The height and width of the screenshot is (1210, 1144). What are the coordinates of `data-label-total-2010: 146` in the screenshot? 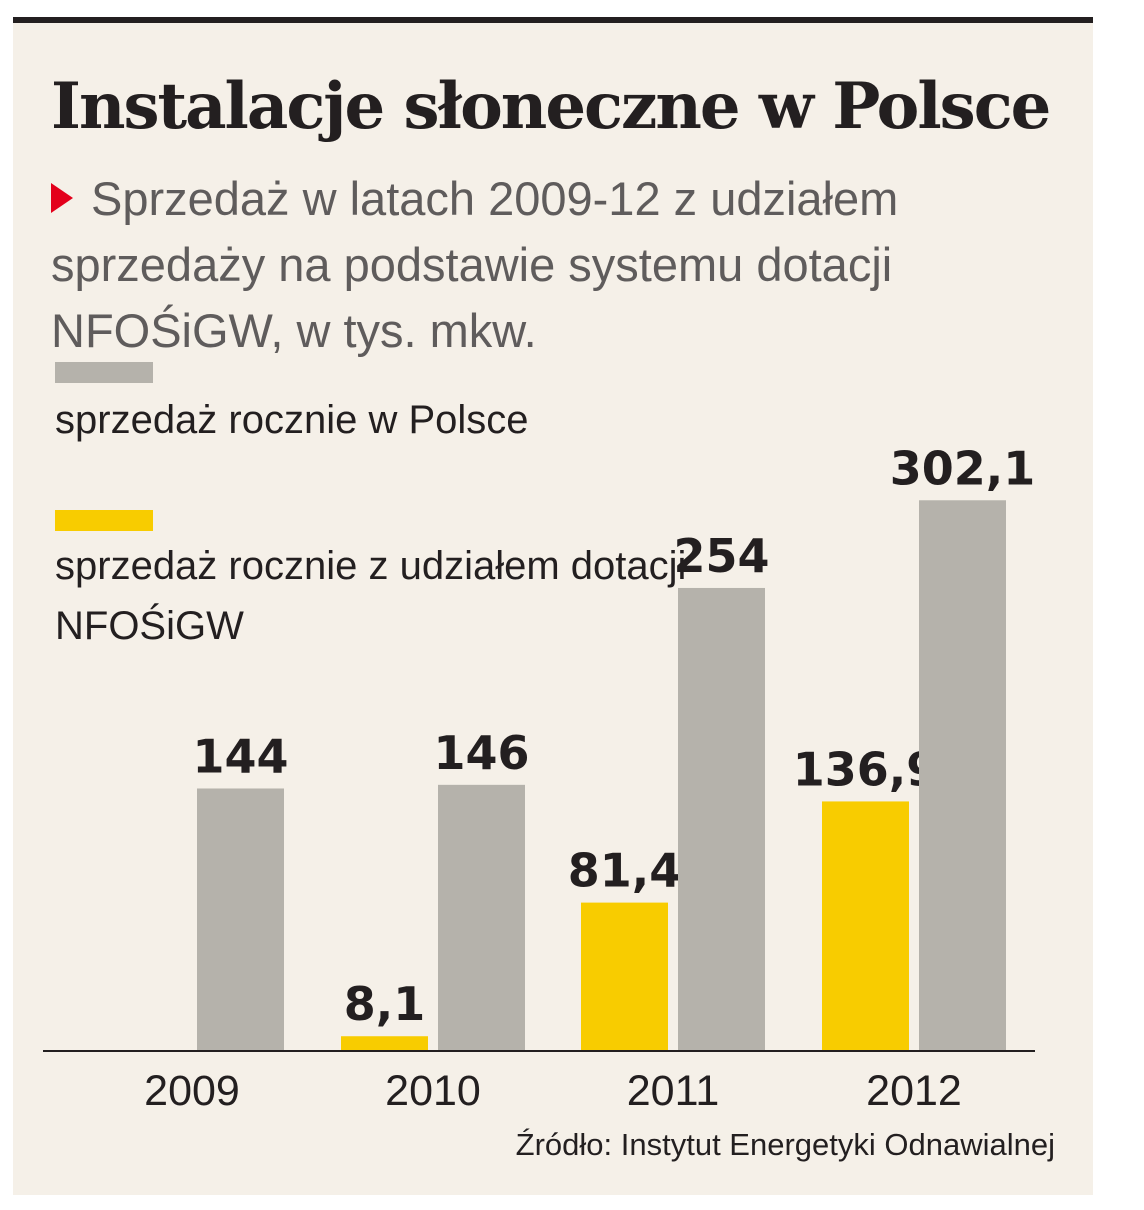 It's located at (481, 753).